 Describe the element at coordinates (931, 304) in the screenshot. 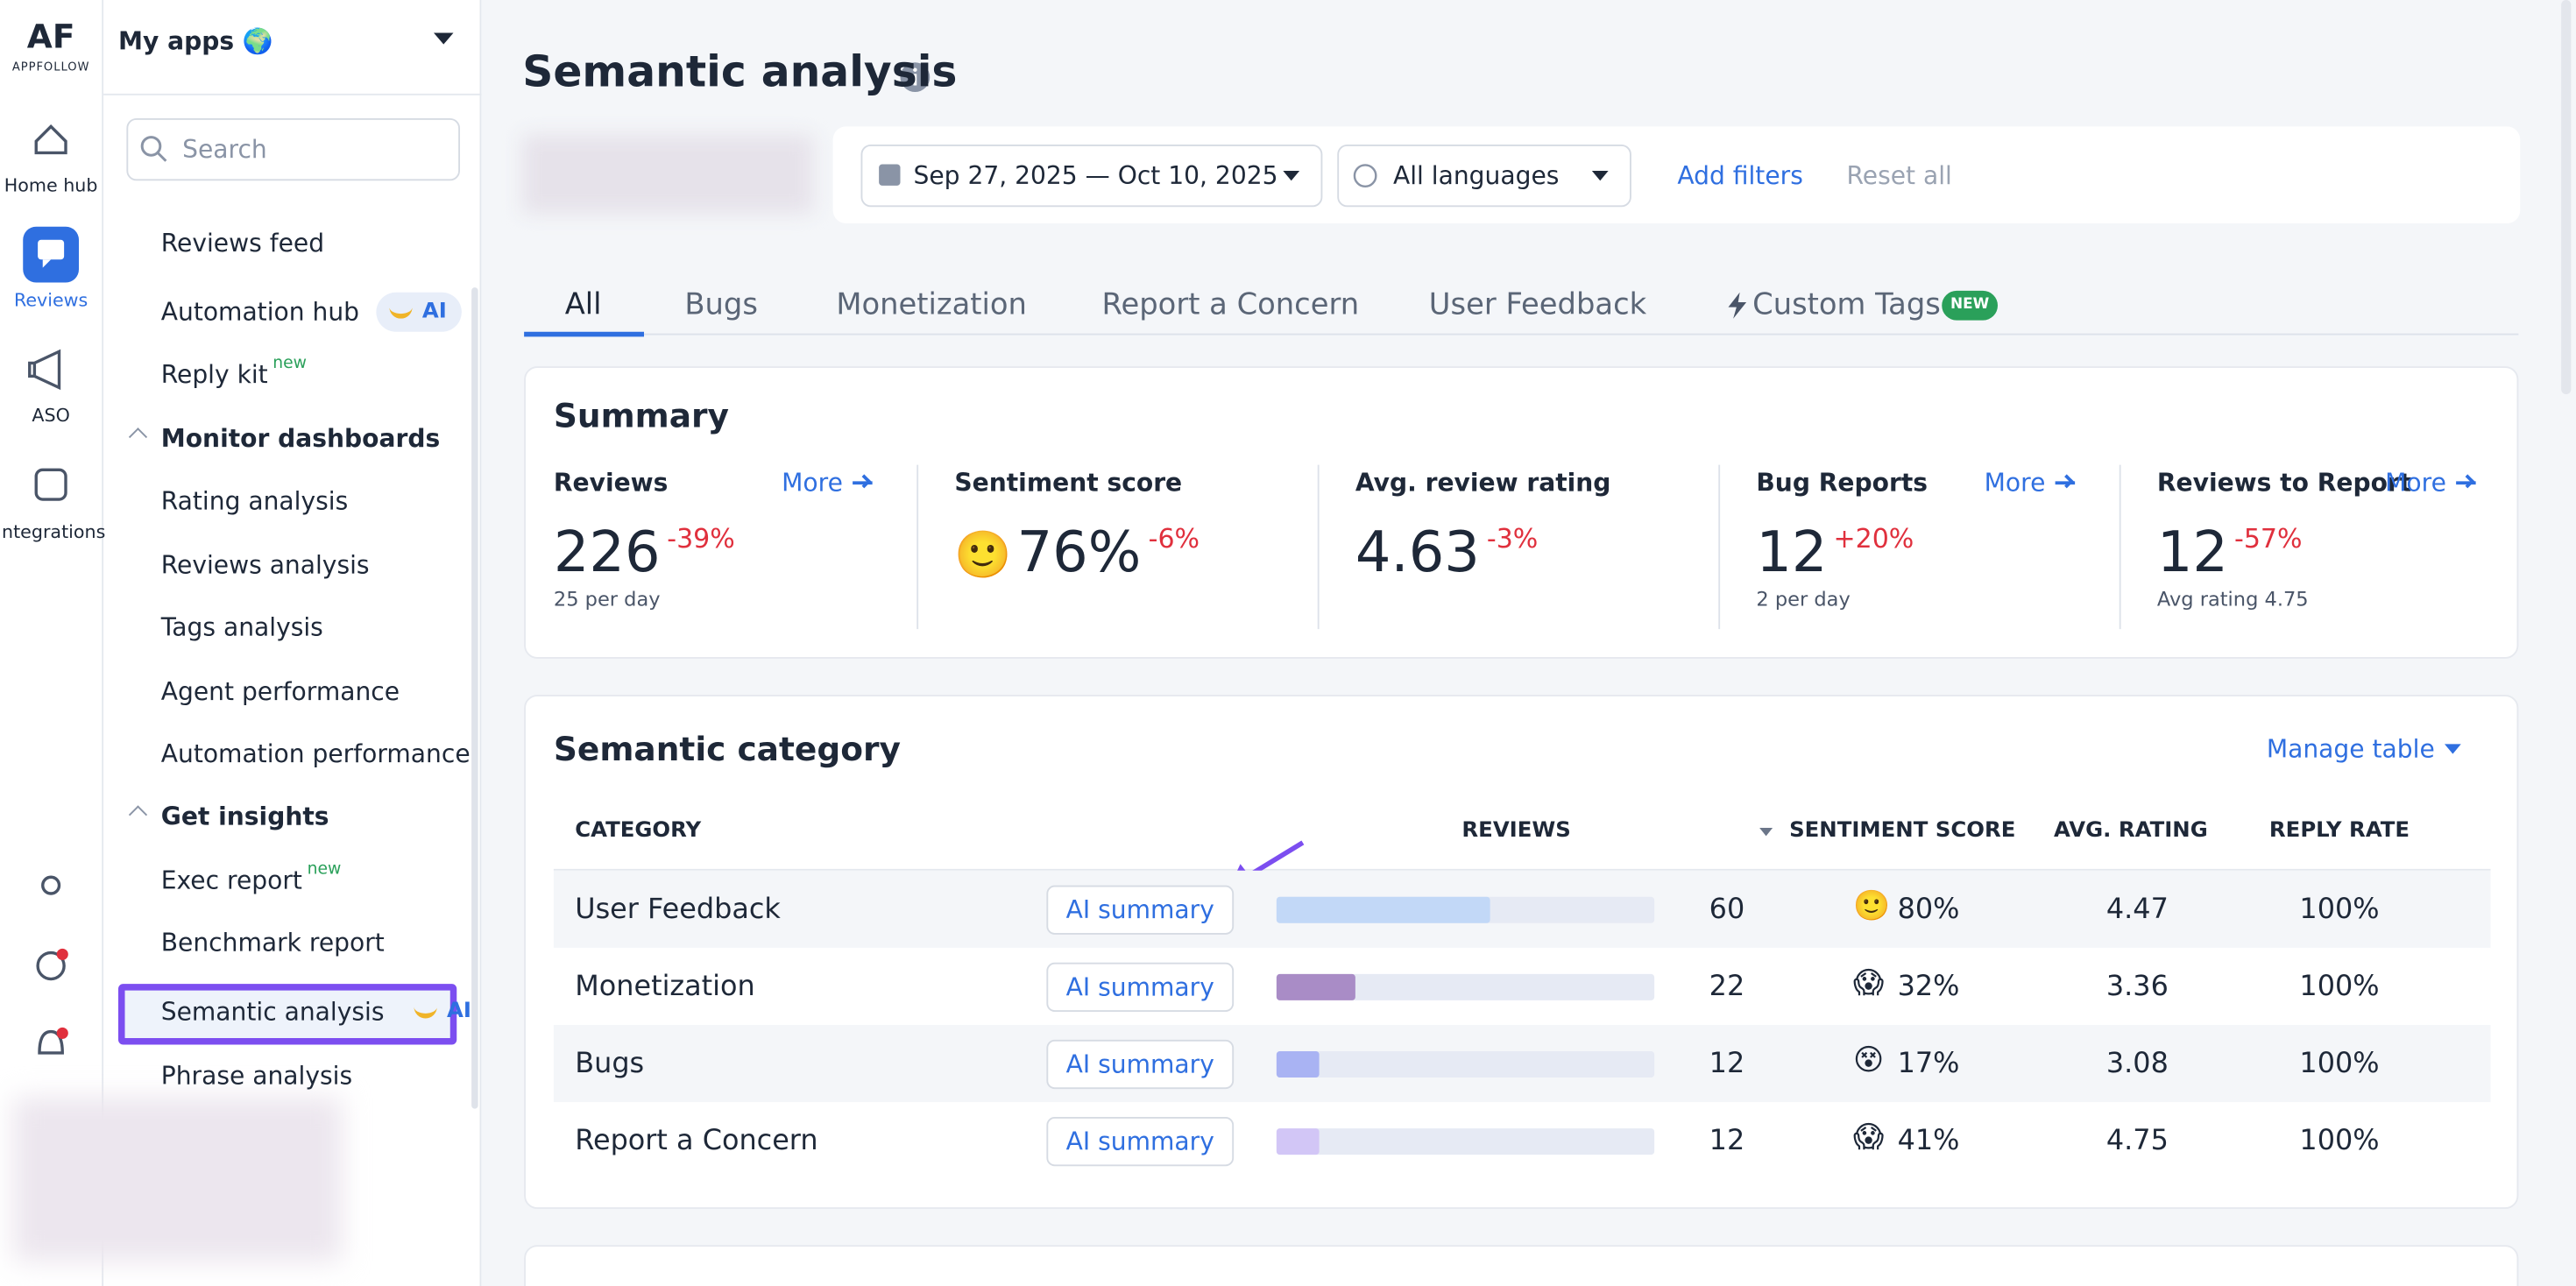

I see `tab: Monetization` at that location.